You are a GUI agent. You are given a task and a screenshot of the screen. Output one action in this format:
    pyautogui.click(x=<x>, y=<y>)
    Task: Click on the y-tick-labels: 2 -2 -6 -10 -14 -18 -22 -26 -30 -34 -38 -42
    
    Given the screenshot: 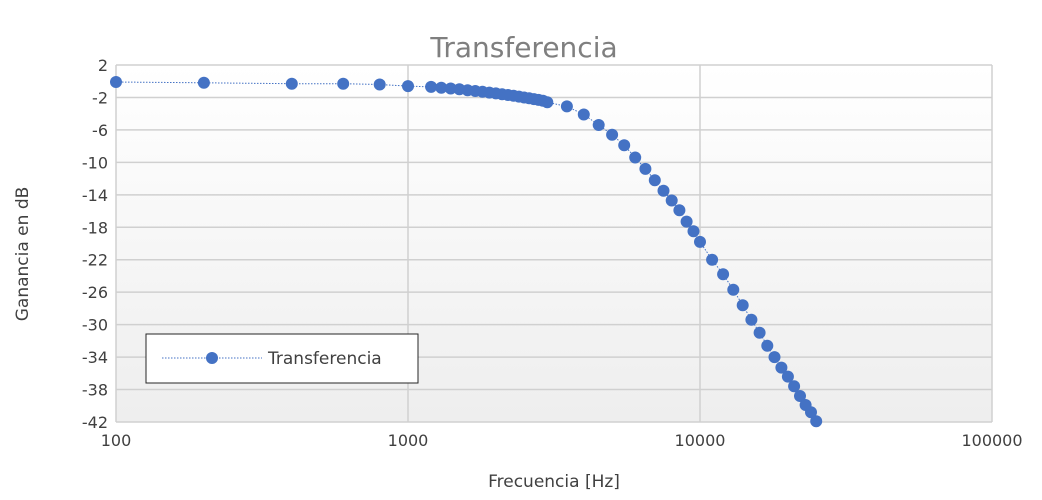 What is the action you would take?
    pyautogui.click(x=95, y=244)
    